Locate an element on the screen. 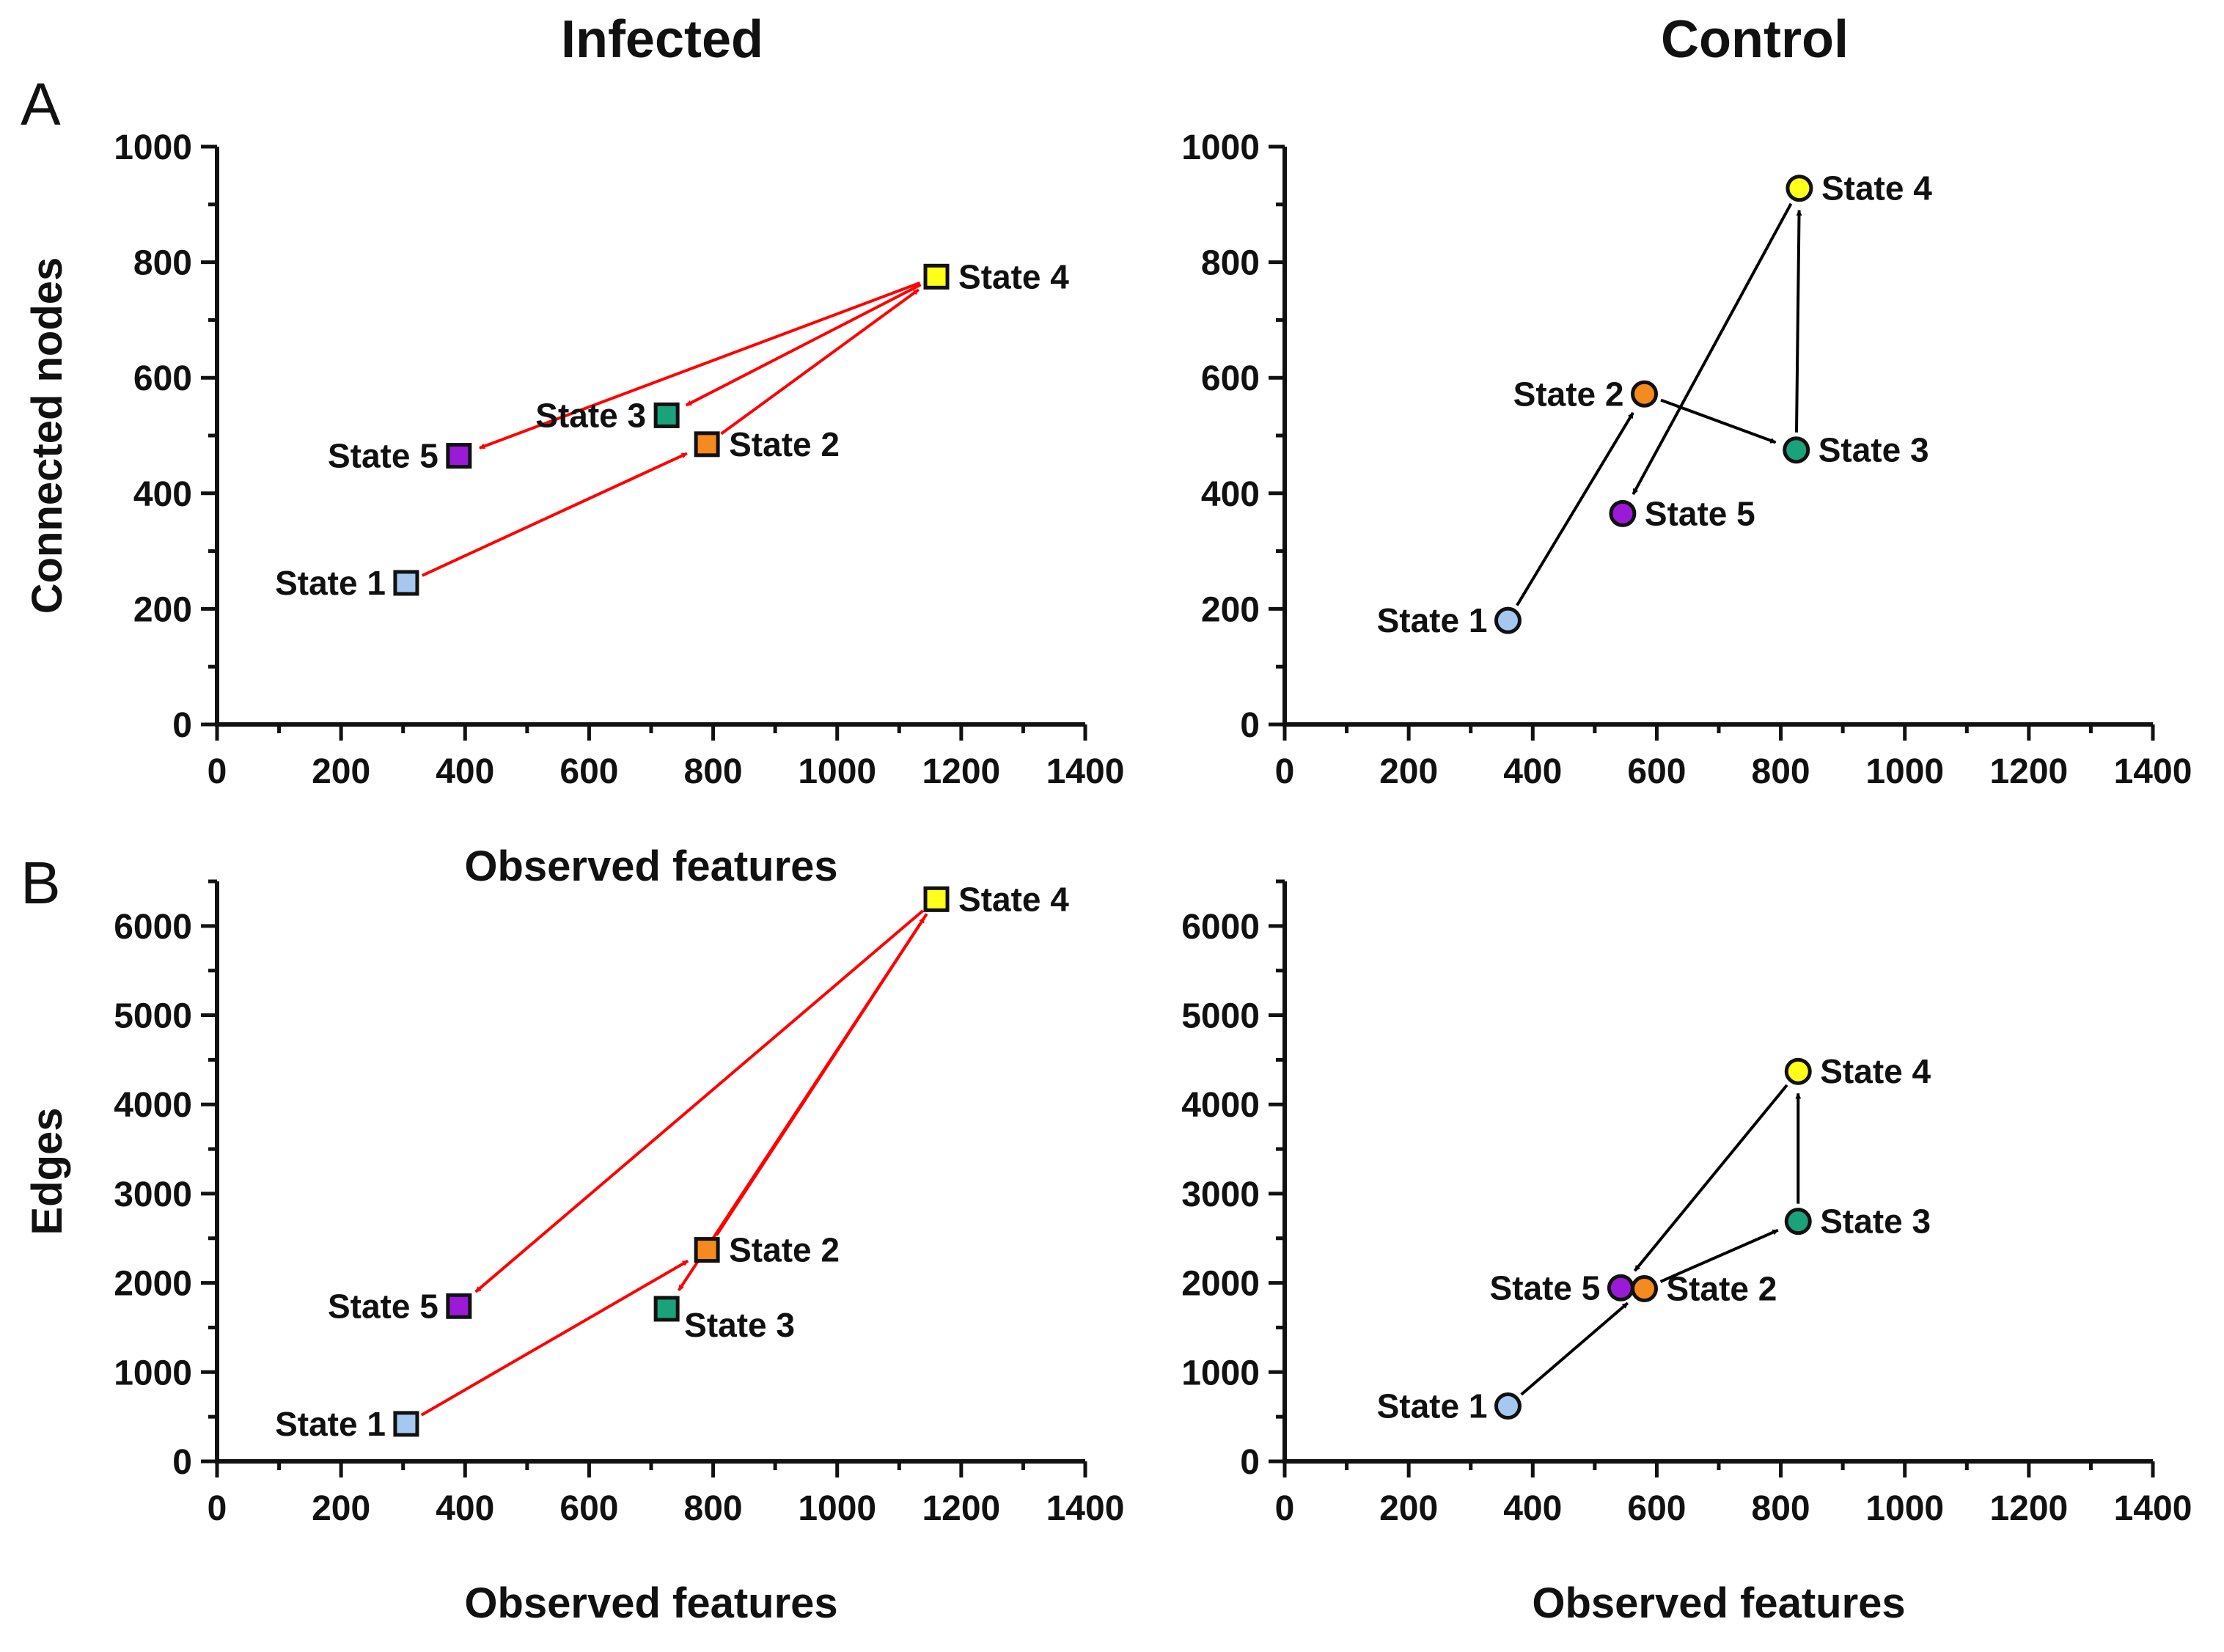  y-tick-label: 600 is located at coordinates (1230, 379).